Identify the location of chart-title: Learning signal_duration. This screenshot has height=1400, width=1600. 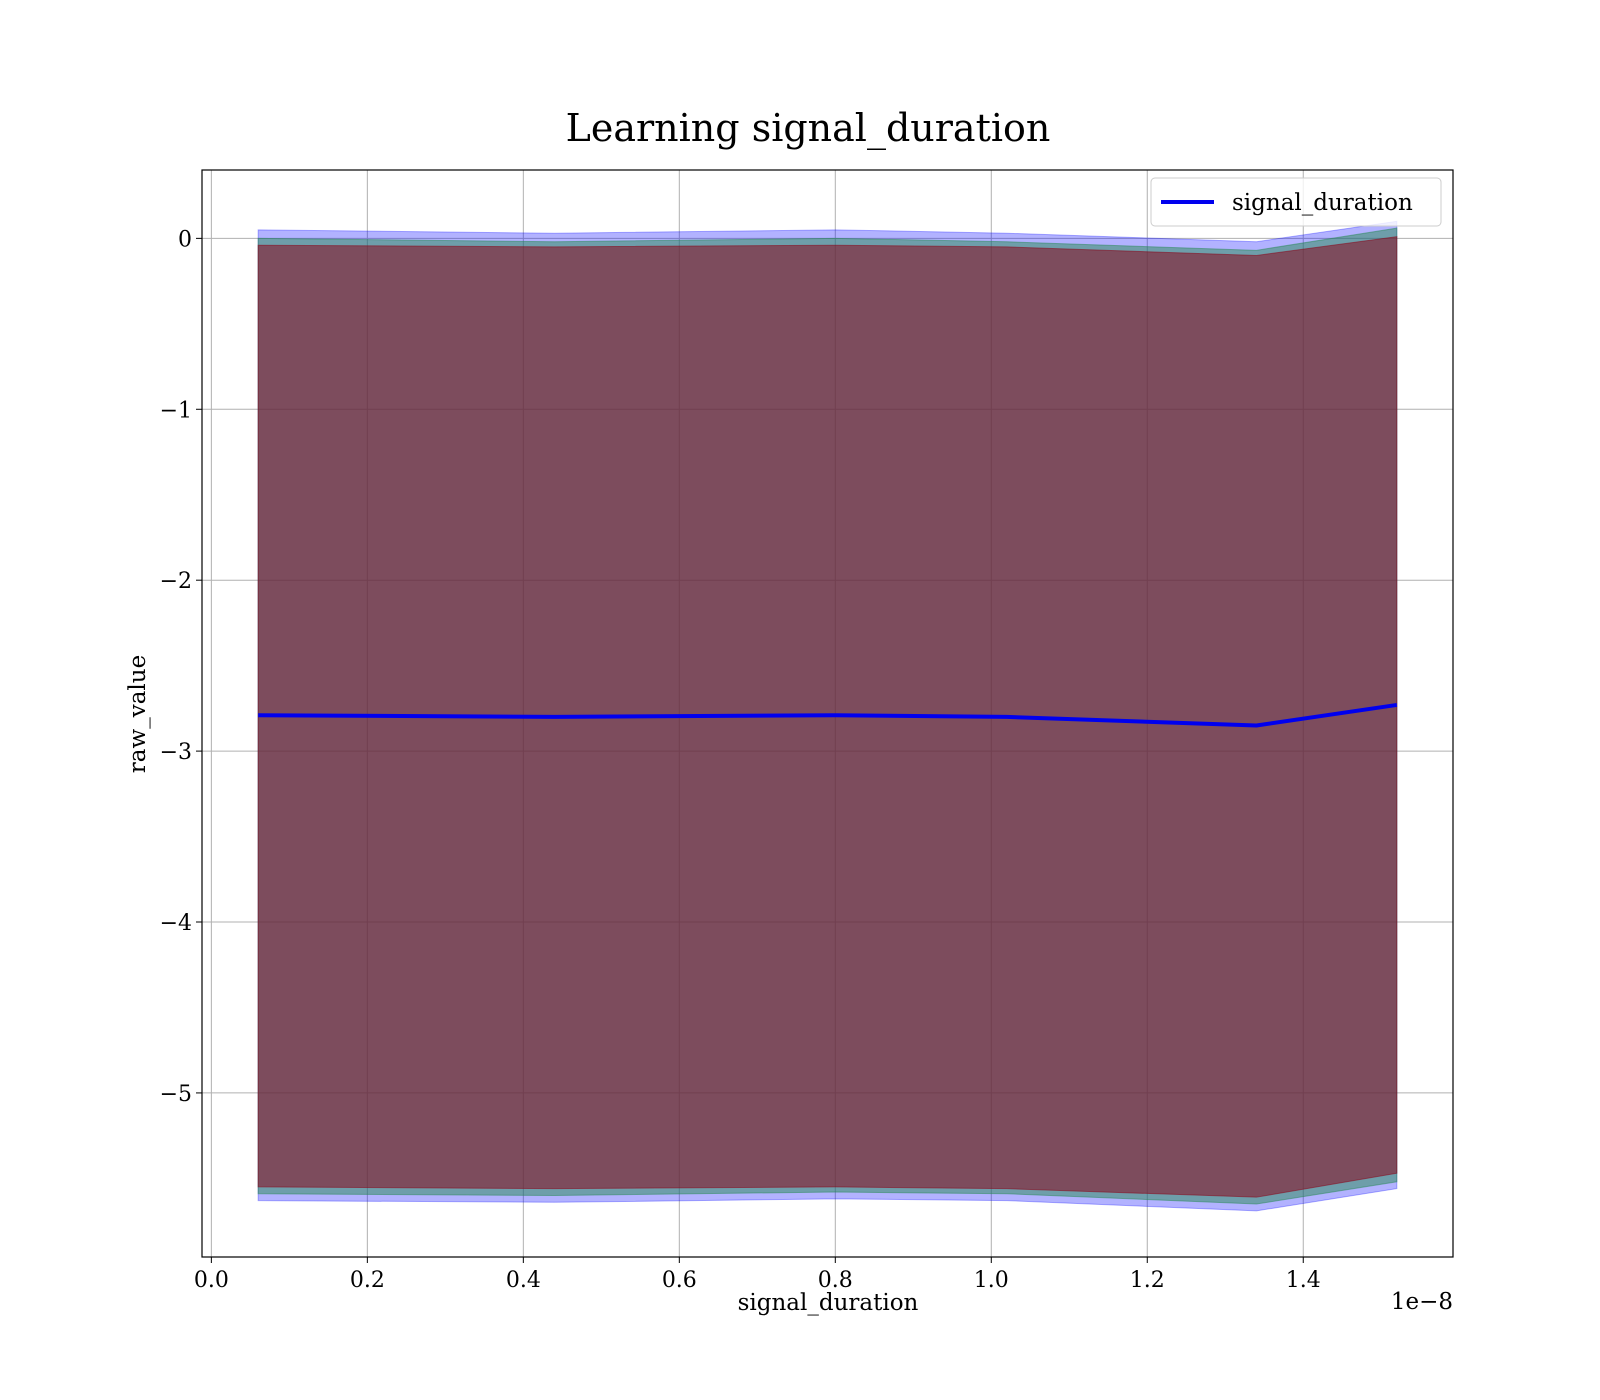
(808, 128).